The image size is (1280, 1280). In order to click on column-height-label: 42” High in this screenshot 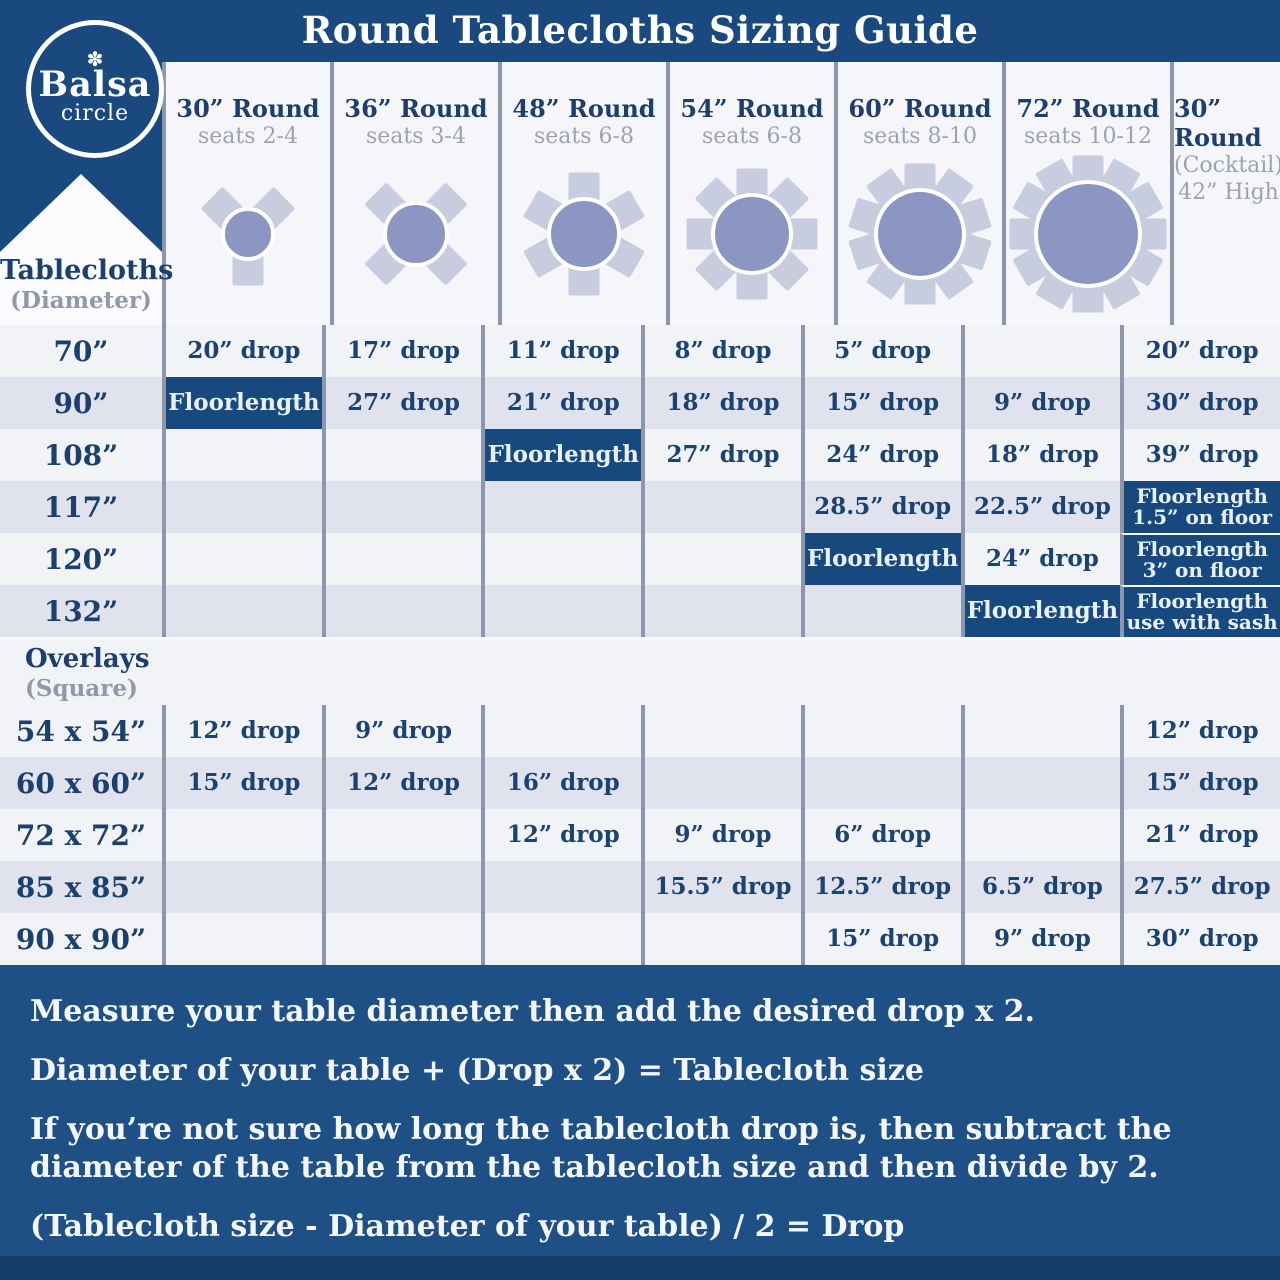, I will do `click(1228, 192)`.